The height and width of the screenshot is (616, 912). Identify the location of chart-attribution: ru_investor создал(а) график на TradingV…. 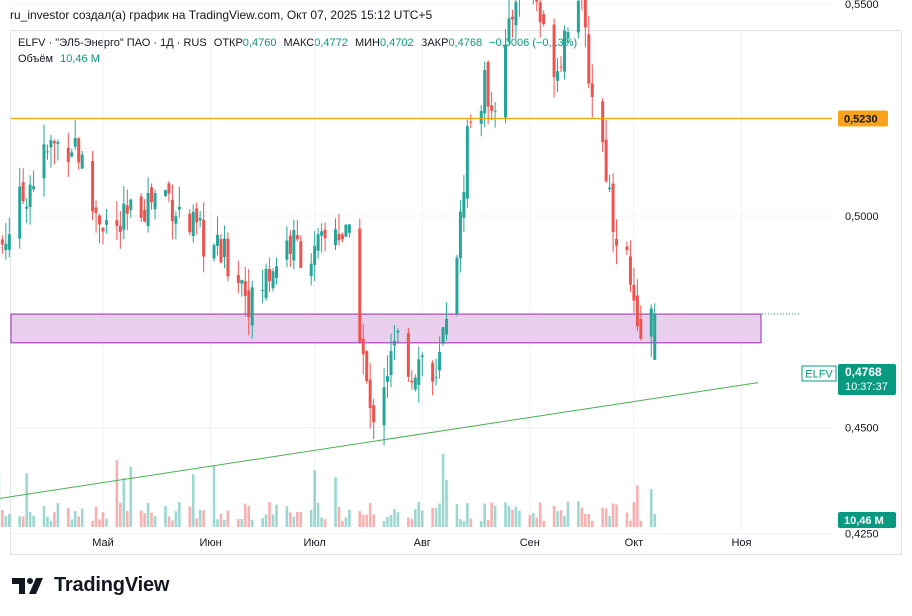
(221, 15).